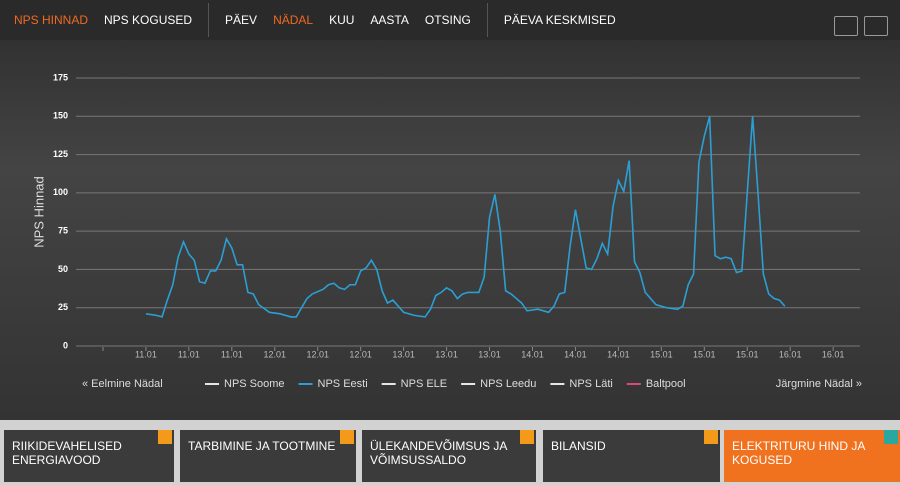 The width and height of the screenshot is (900, 485). What do you see at coordinates (508, 384) in the screenshot?
I see `legend-label: NPS Leedu` at bounding box center [508, 384].